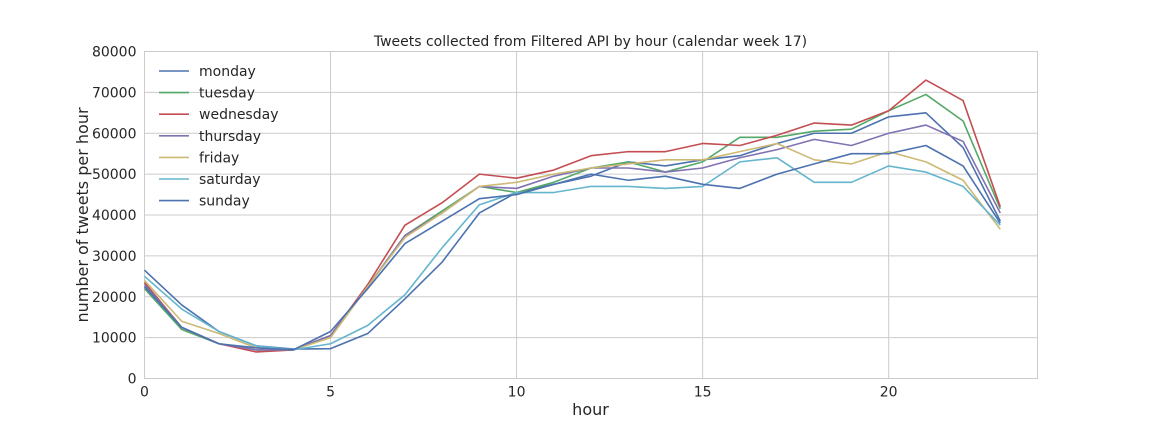  I want to click on legend-label-thursday: thursday, so click(230, 137).